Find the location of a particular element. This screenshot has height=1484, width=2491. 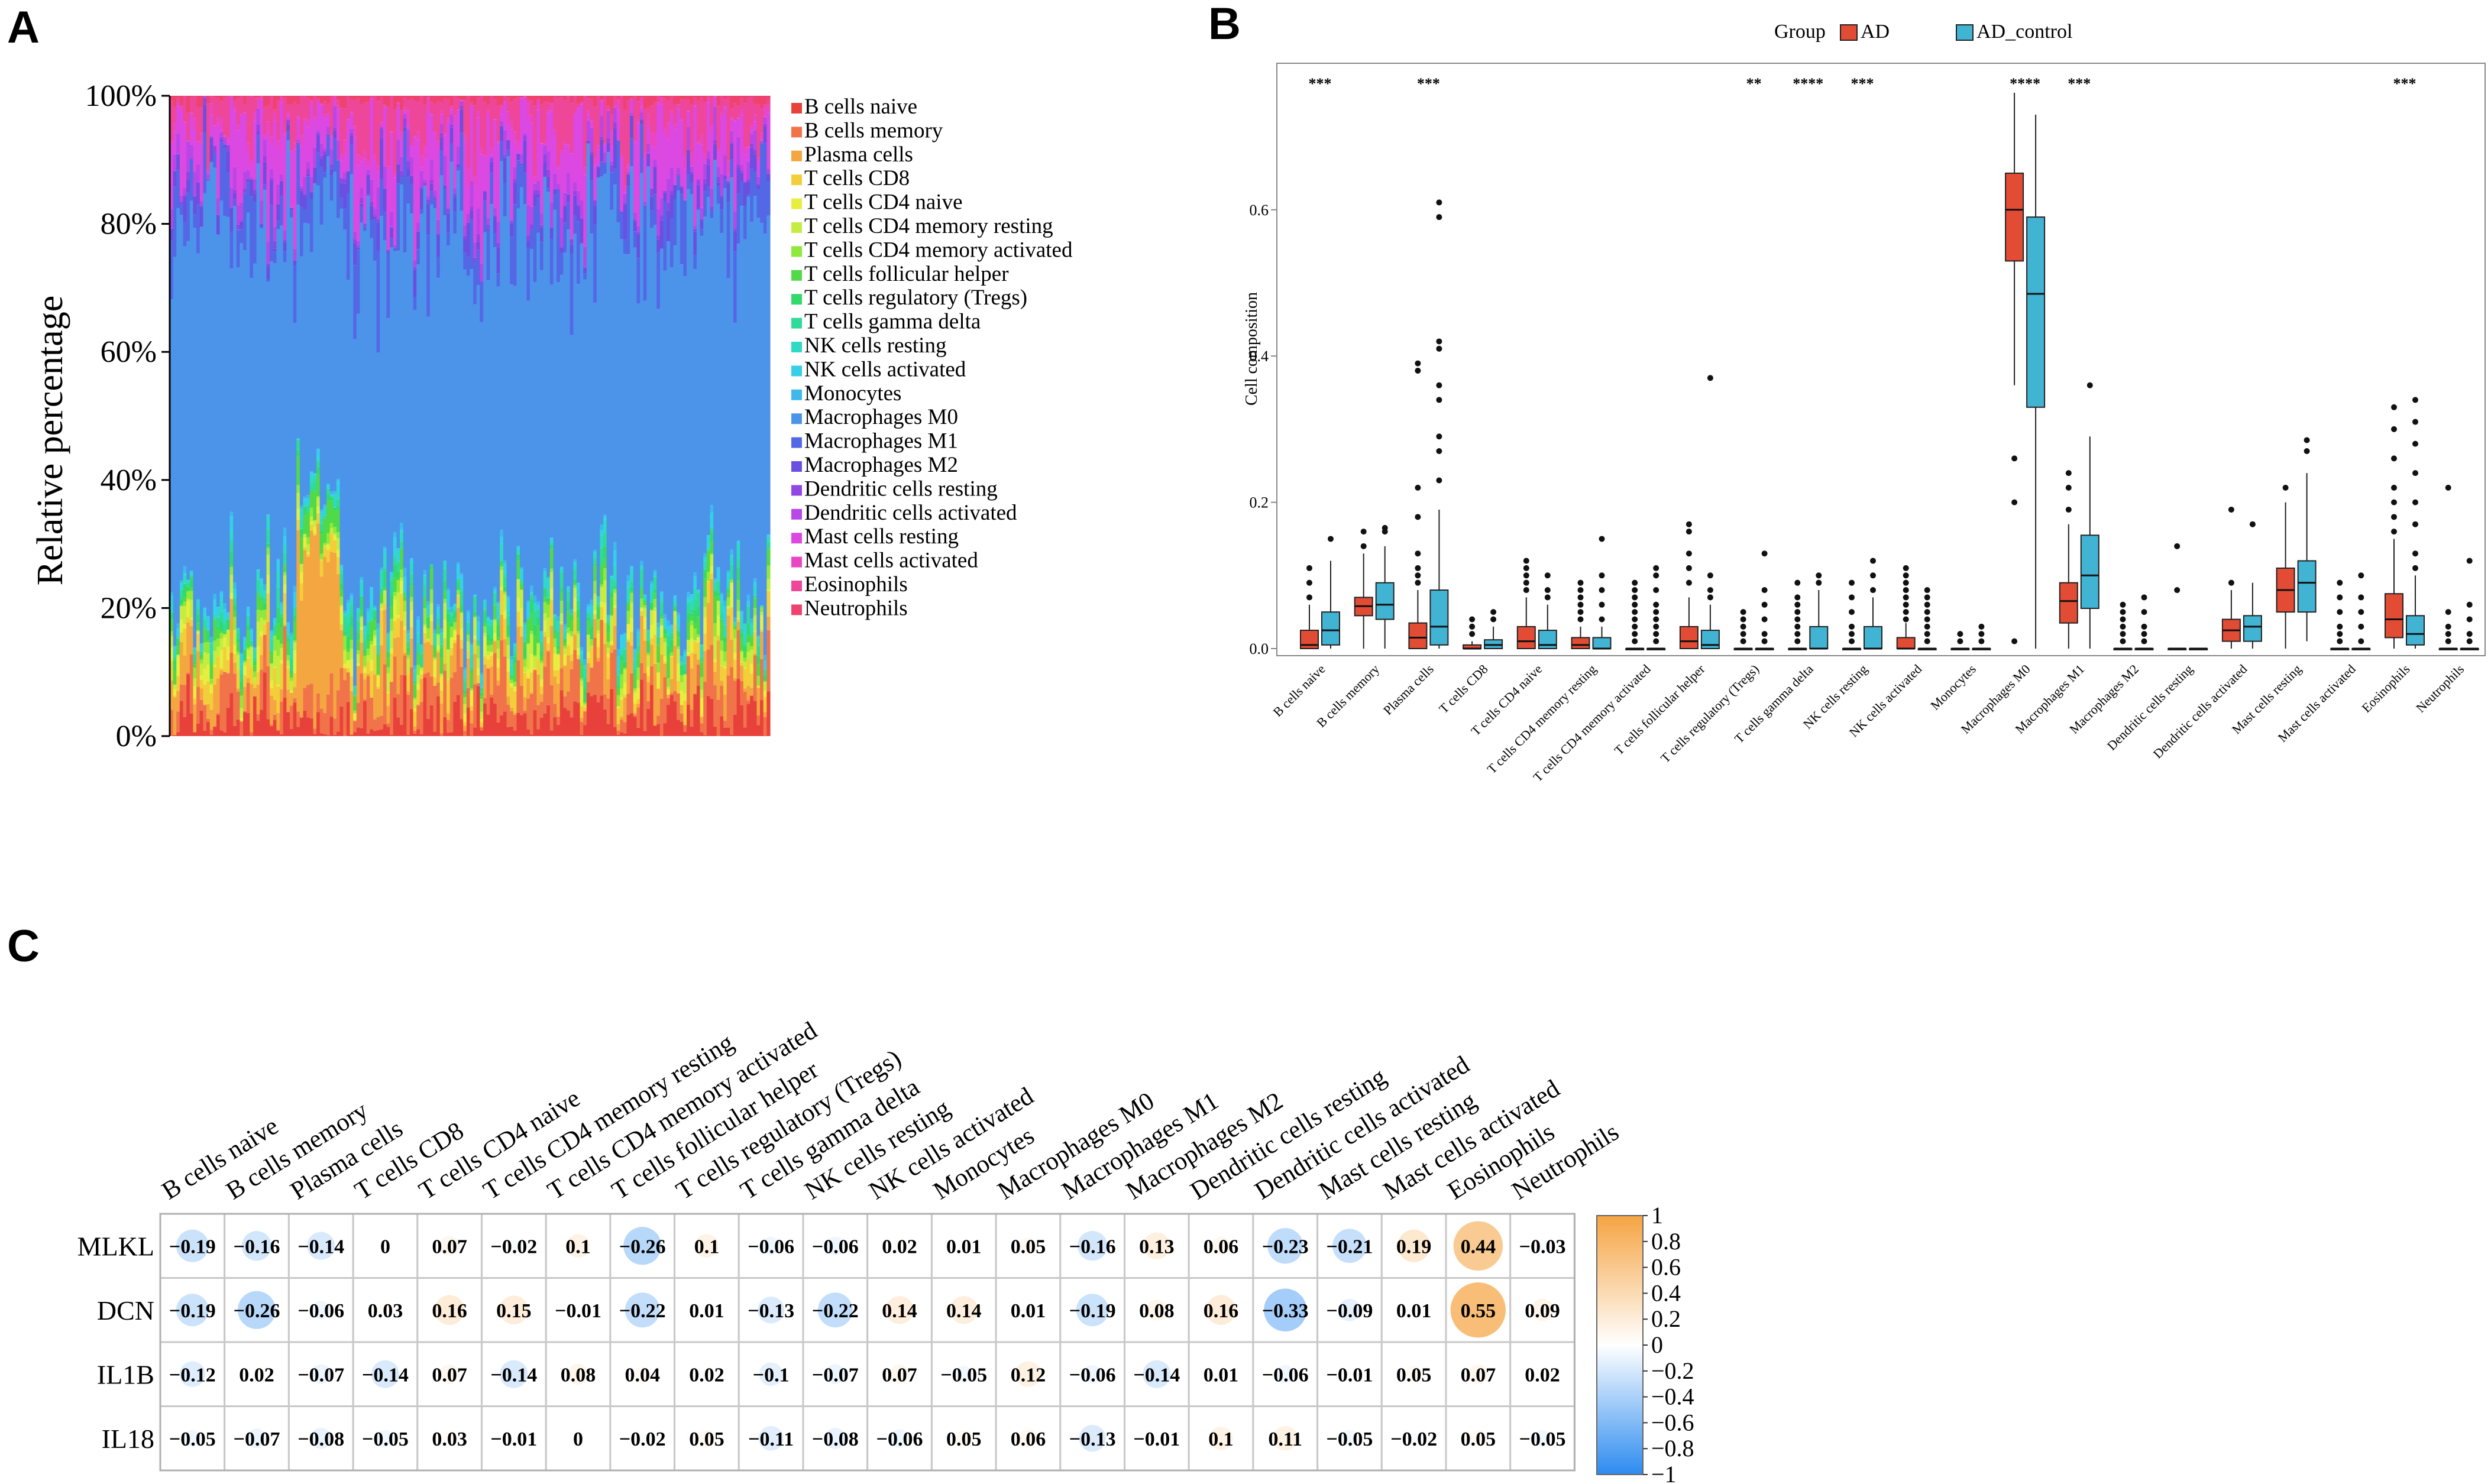

category-neutrophils is located at coordinates (2459, 567).